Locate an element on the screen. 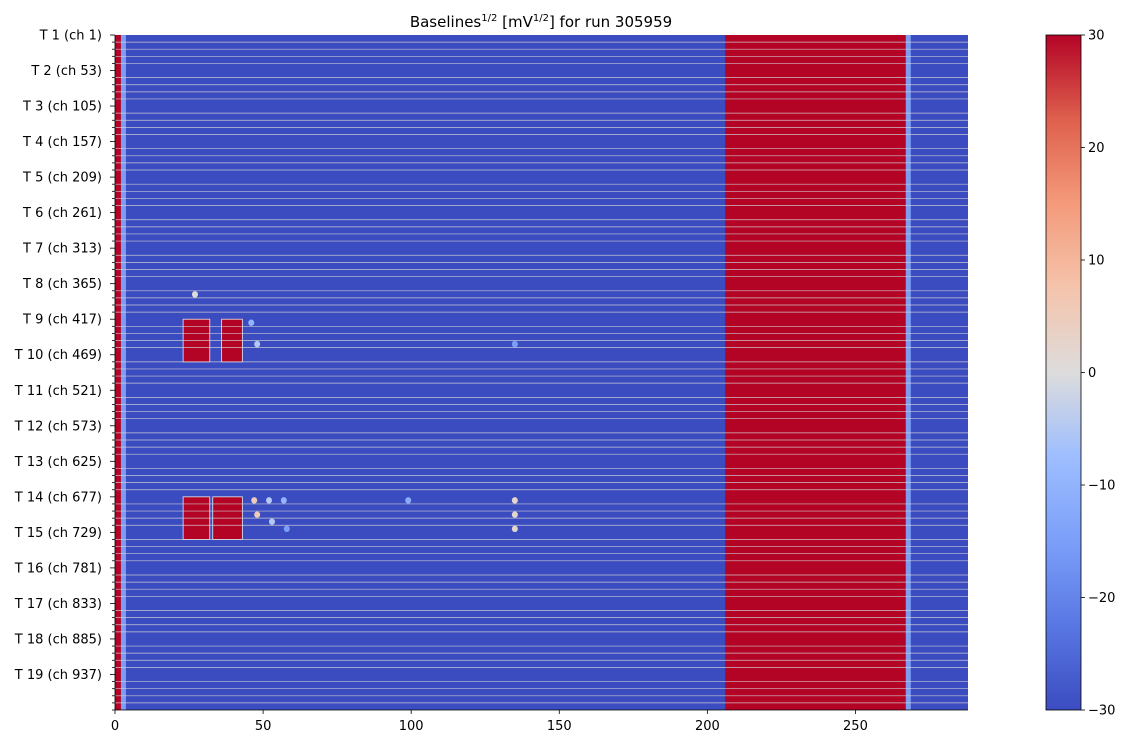 Image resolution: width=1128 pixels, height=744 pixels. y-tick-label: T 14 (ch 677) is located at coordinates (58, 497).